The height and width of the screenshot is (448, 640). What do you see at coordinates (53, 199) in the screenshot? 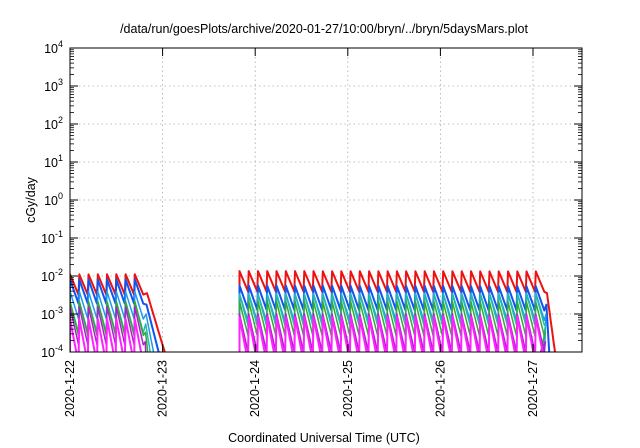
I see `y-tick-label: 10⁰` at bounding box center [53, 199].